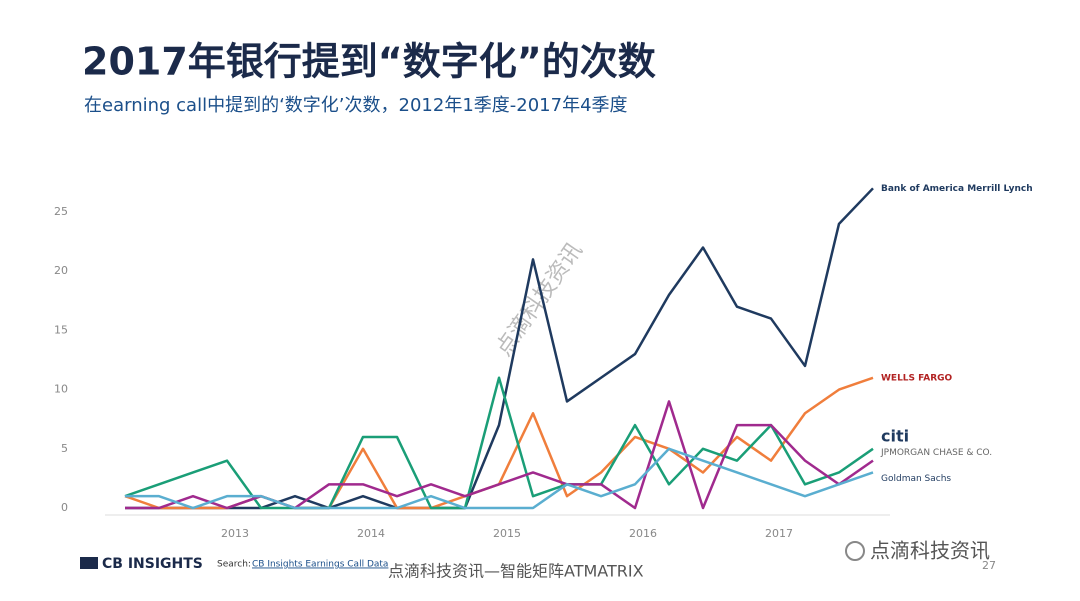  What do you see at coordinates (643, 533) in the screenshot?
I see `x-tick-label: 2016` at bounding box center [643, 533].